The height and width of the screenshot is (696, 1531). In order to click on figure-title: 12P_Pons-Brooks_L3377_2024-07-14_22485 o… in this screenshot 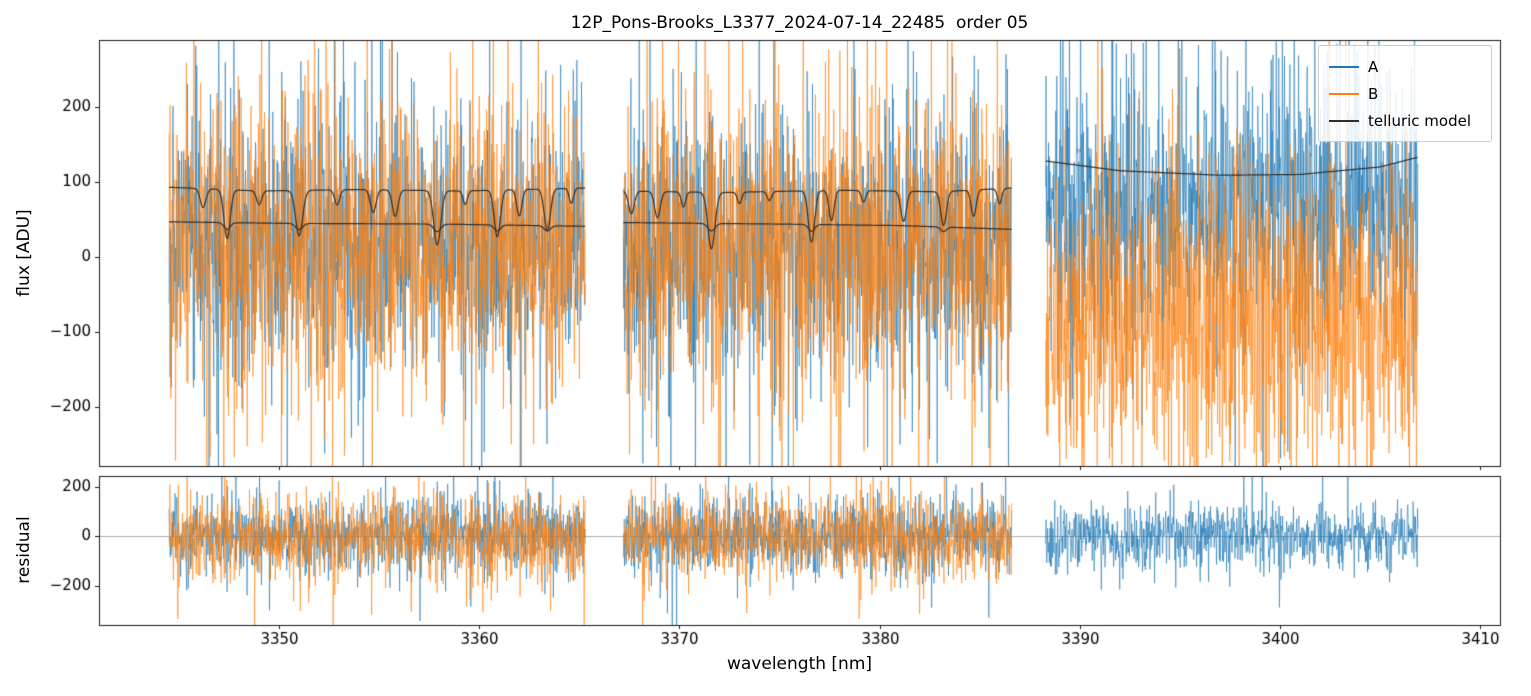, I will do `click(799, 23)`.